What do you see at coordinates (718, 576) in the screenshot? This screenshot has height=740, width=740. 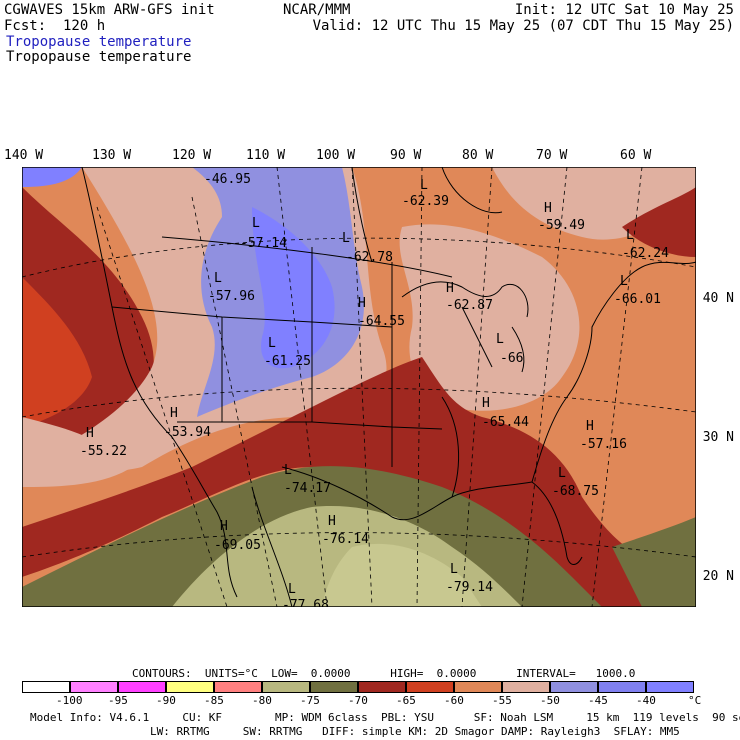 I see `lat-label-20n: 20 N` at bounding box center [718, 576].